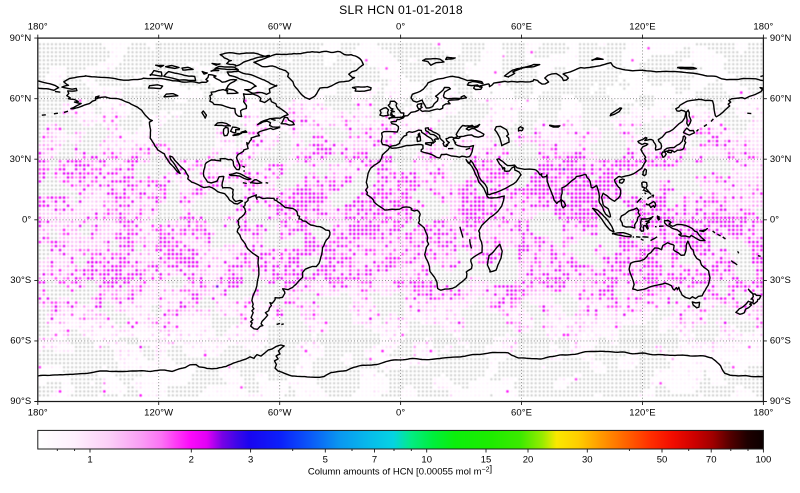 The image size is (800, 493). Describe the element at coordinates (426, 460) in the screenshot. I see `svg-text: 10` at that location.